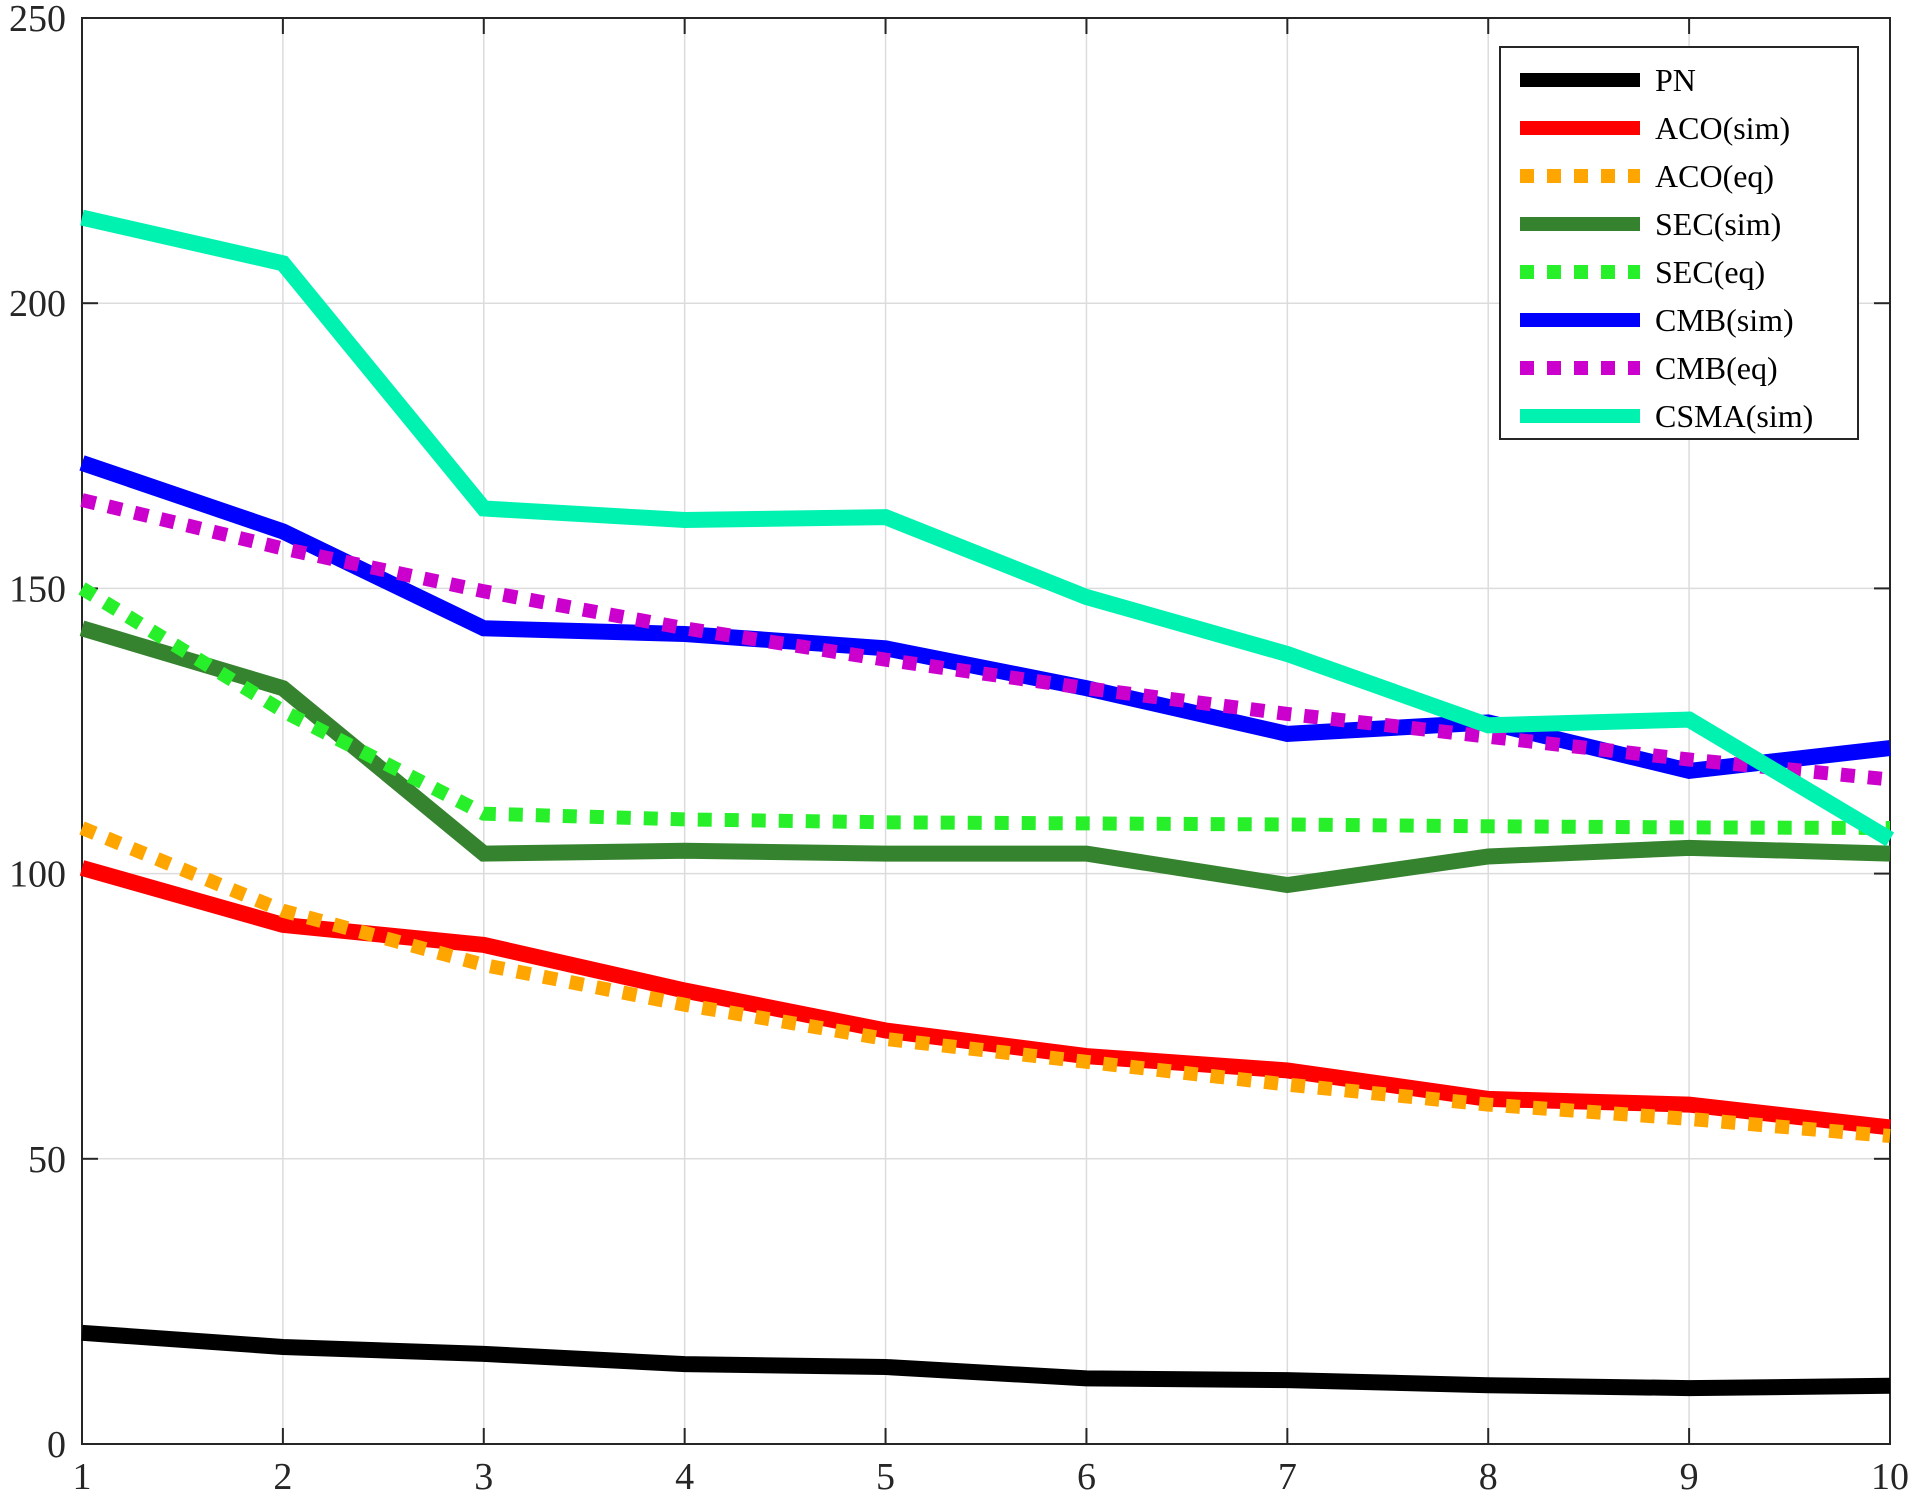  I want to click on legend-label: ACO(eq), so click(1714, 176).